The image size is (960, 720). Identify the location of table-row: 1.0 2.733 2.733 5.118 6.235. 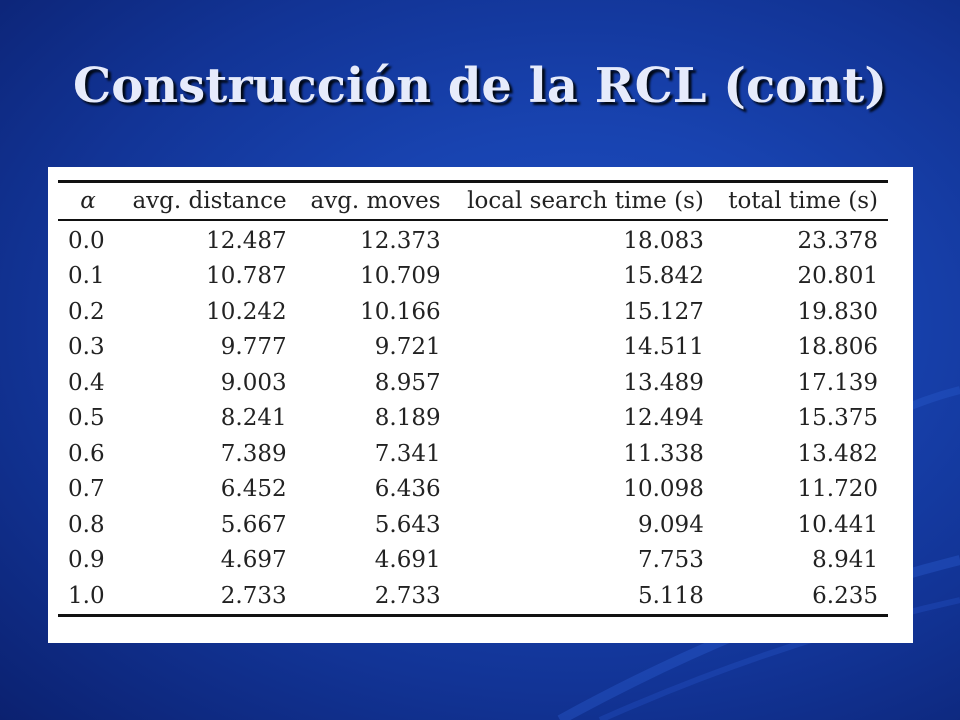
(473, 596).